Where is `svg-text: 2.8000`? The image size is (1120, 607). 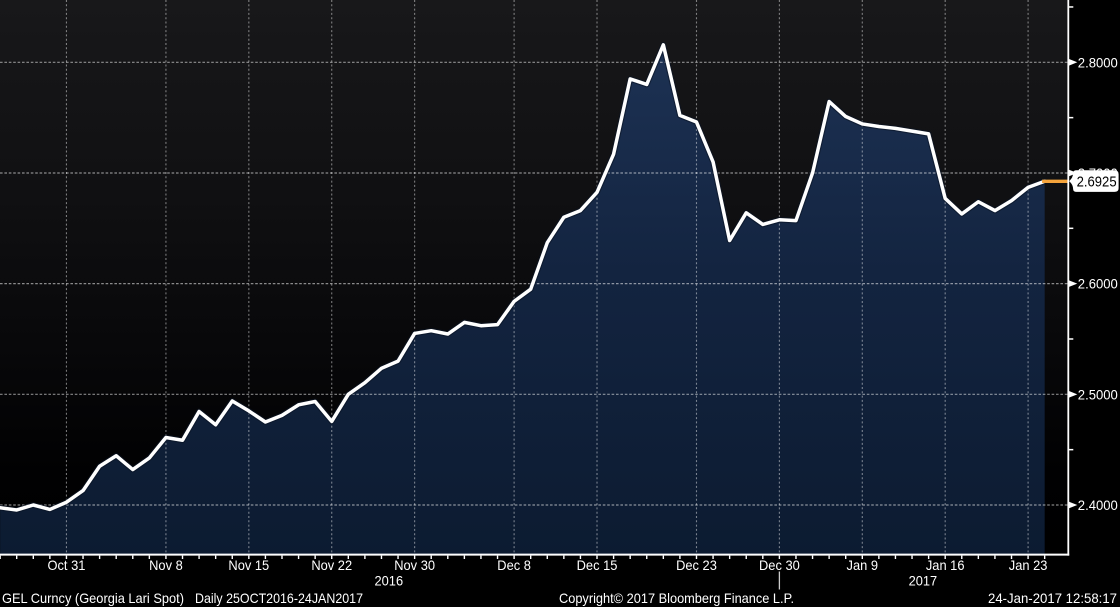
svg-text: 2.8000 is located at coordinates (1098, 62).